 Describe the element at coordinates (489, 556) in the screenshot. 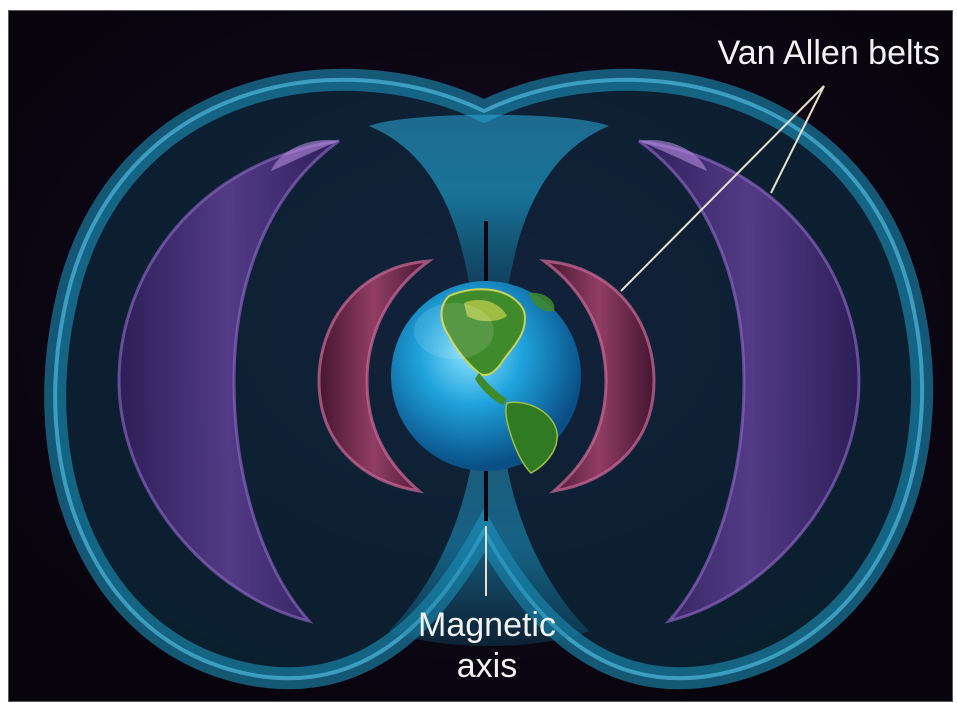

I see `south-cusp` at that location.